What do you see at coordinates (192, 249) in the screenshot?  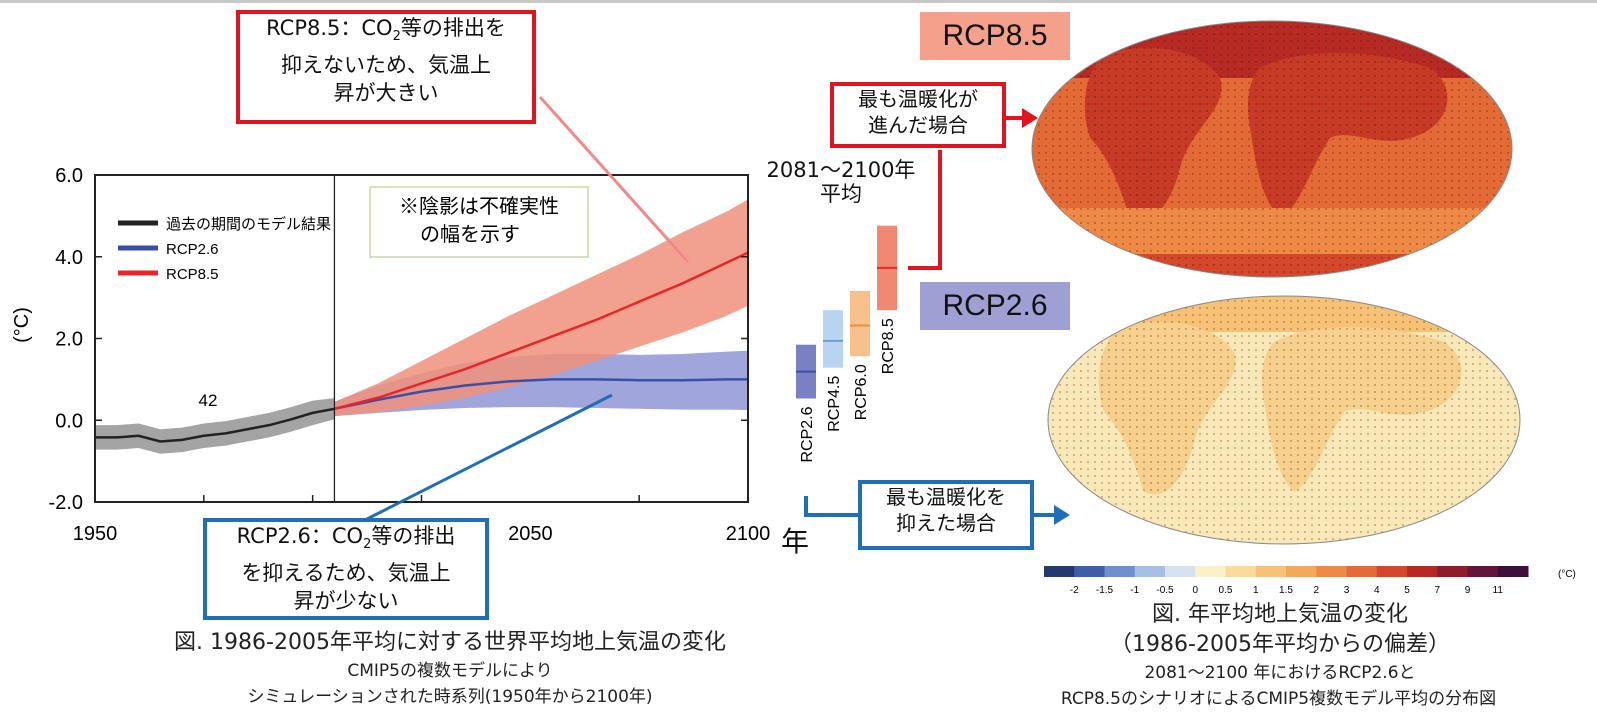 I see `legend-label-rcp26: RCP2.6` at bounding box center [192, 249].